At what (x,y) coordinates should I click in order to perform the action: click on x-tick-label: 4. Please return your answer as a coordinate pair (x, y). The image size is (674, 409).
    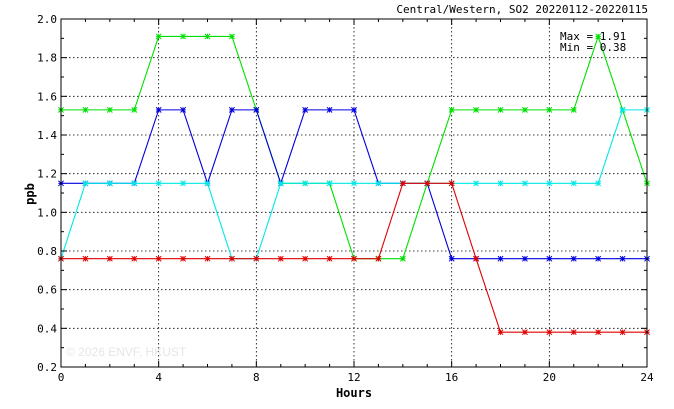
    Looking at the image, I should click on (158, 377).